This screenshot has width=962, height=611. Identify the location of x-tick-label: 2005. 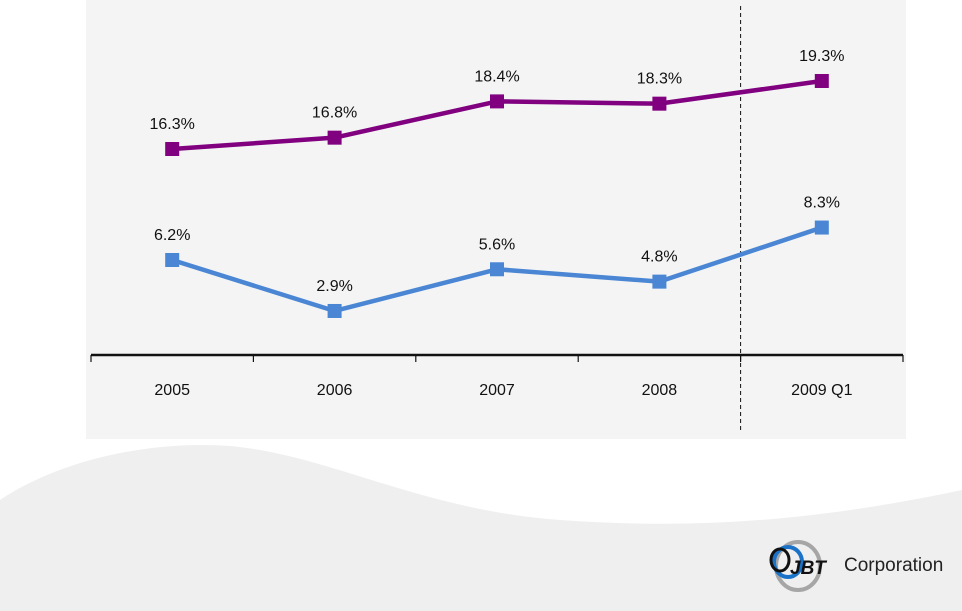
(172, 390).